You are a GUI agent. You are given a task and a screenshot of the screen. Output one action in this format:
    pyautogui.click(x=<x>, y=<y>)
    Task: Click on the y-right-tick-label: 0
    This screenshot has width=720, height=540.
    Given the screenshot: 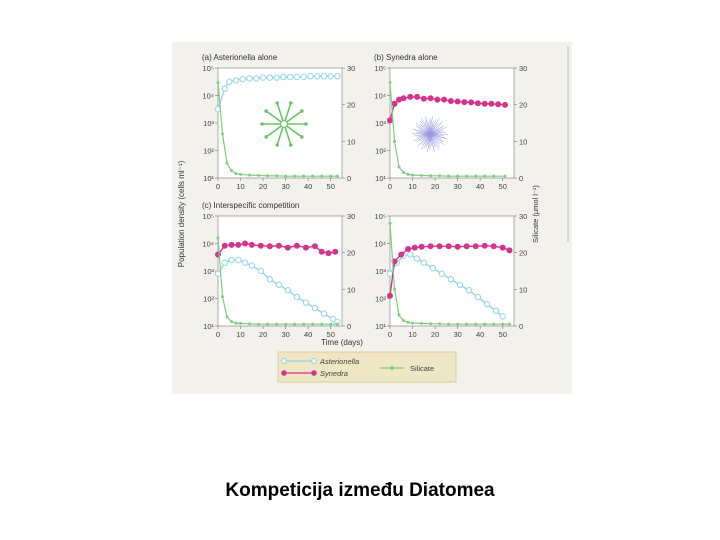 What is the action you would take?
    pyautogui.click(x=349, y=178)
    